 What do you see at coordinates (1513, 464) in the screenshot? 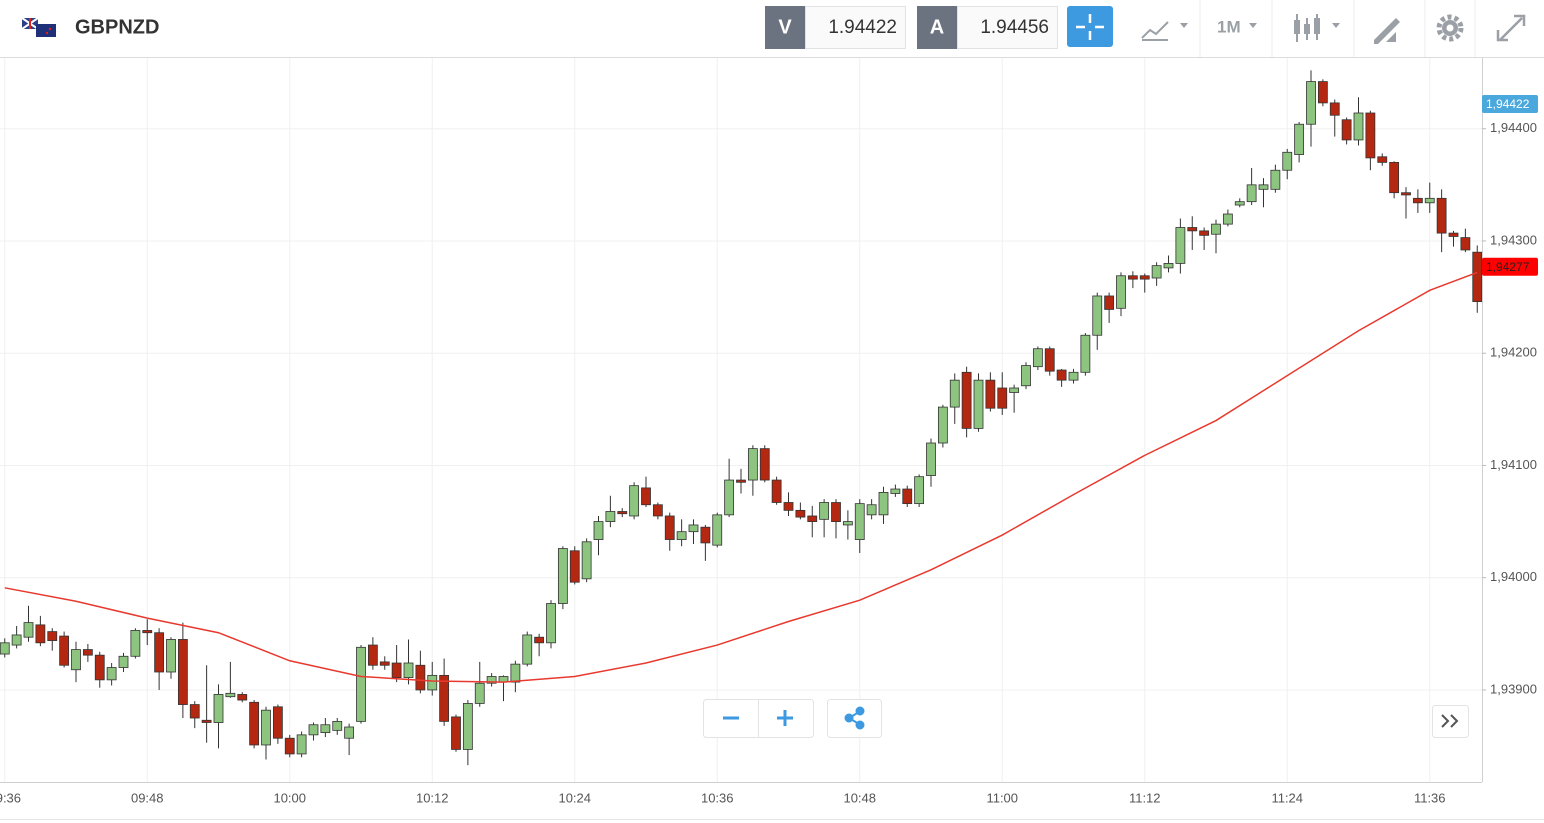
I see `y-tick-label: 1,94100` at bounding box center [1513, 464].